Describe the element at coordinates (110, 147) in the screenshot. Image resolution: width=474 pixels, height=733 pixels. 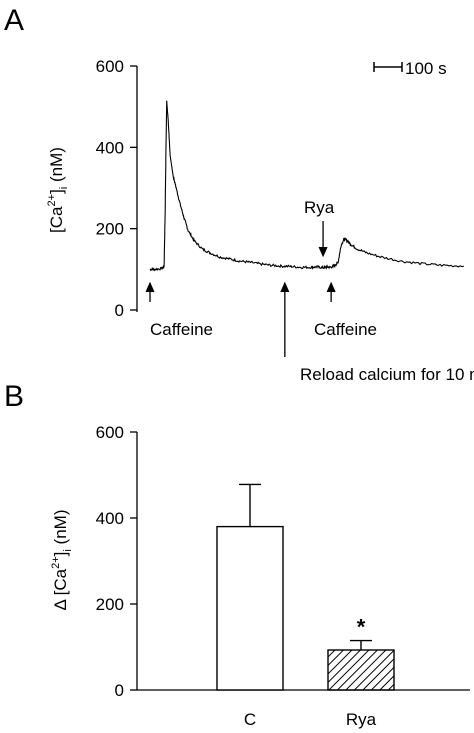
I see `panel-a-y-tick-label: 400` at that location.